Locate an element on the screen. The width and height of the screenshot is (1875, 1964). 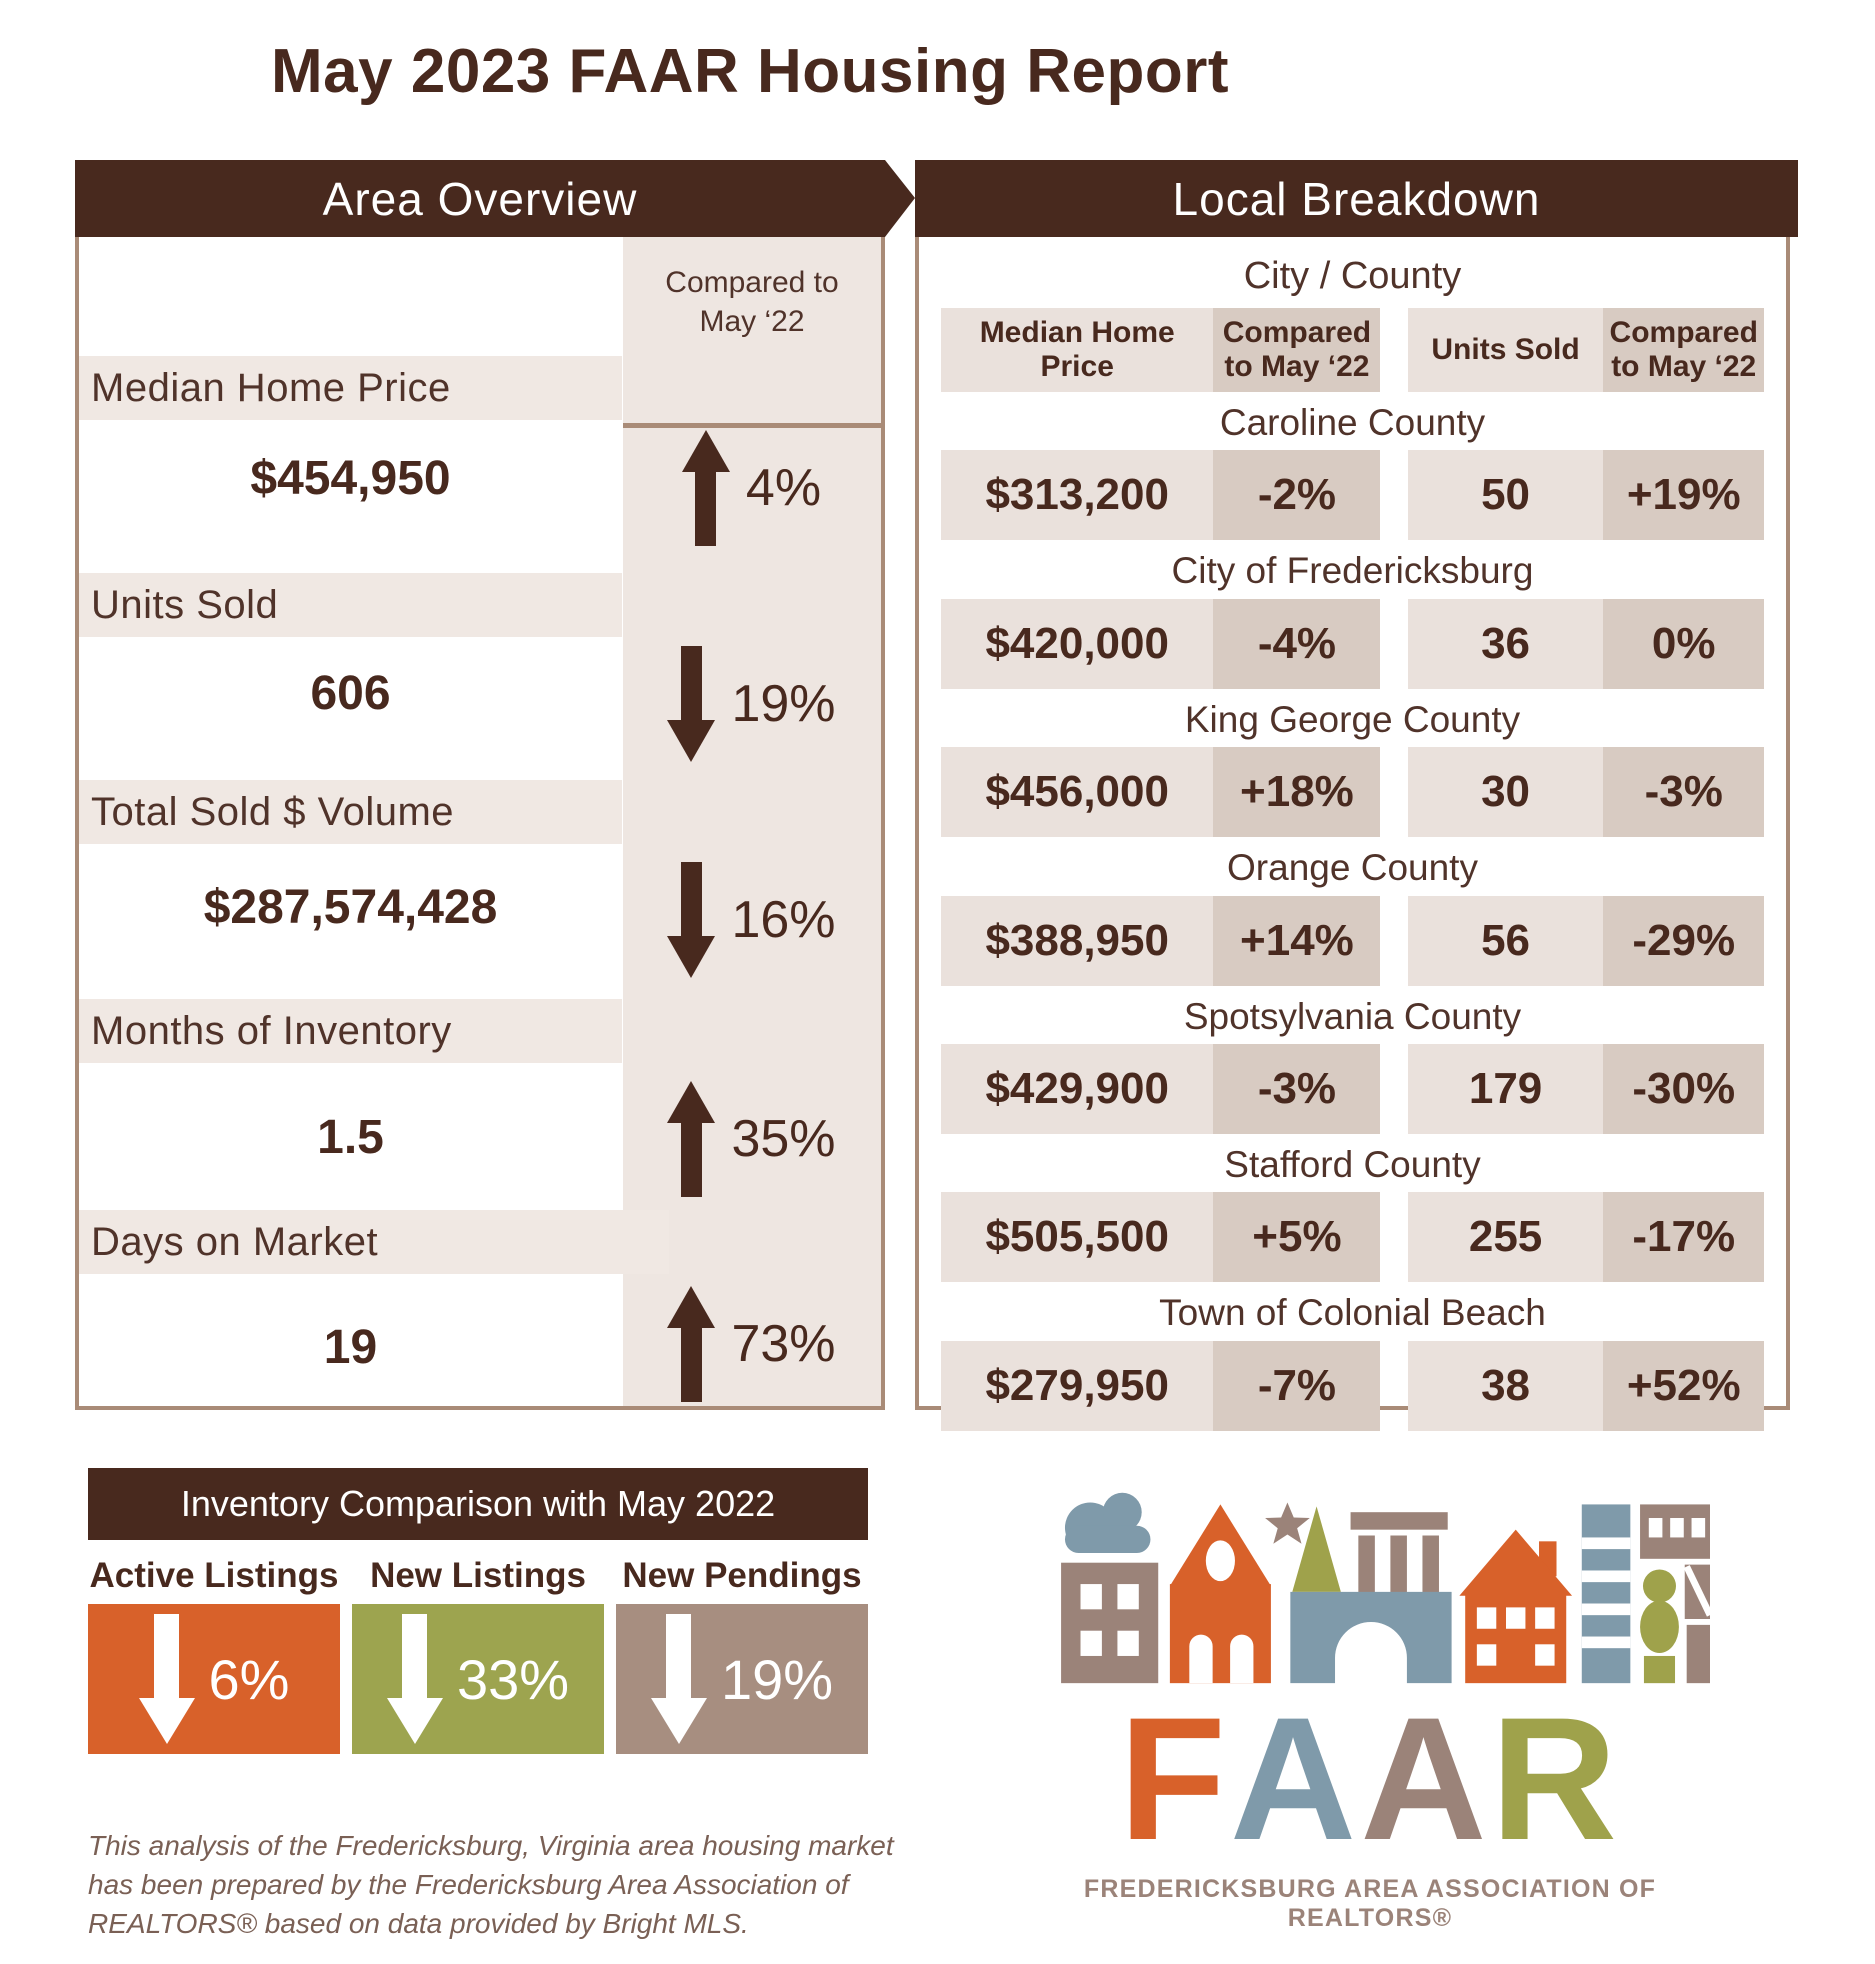
metric-label: Days on Market is located at coordinates (235, 1241).